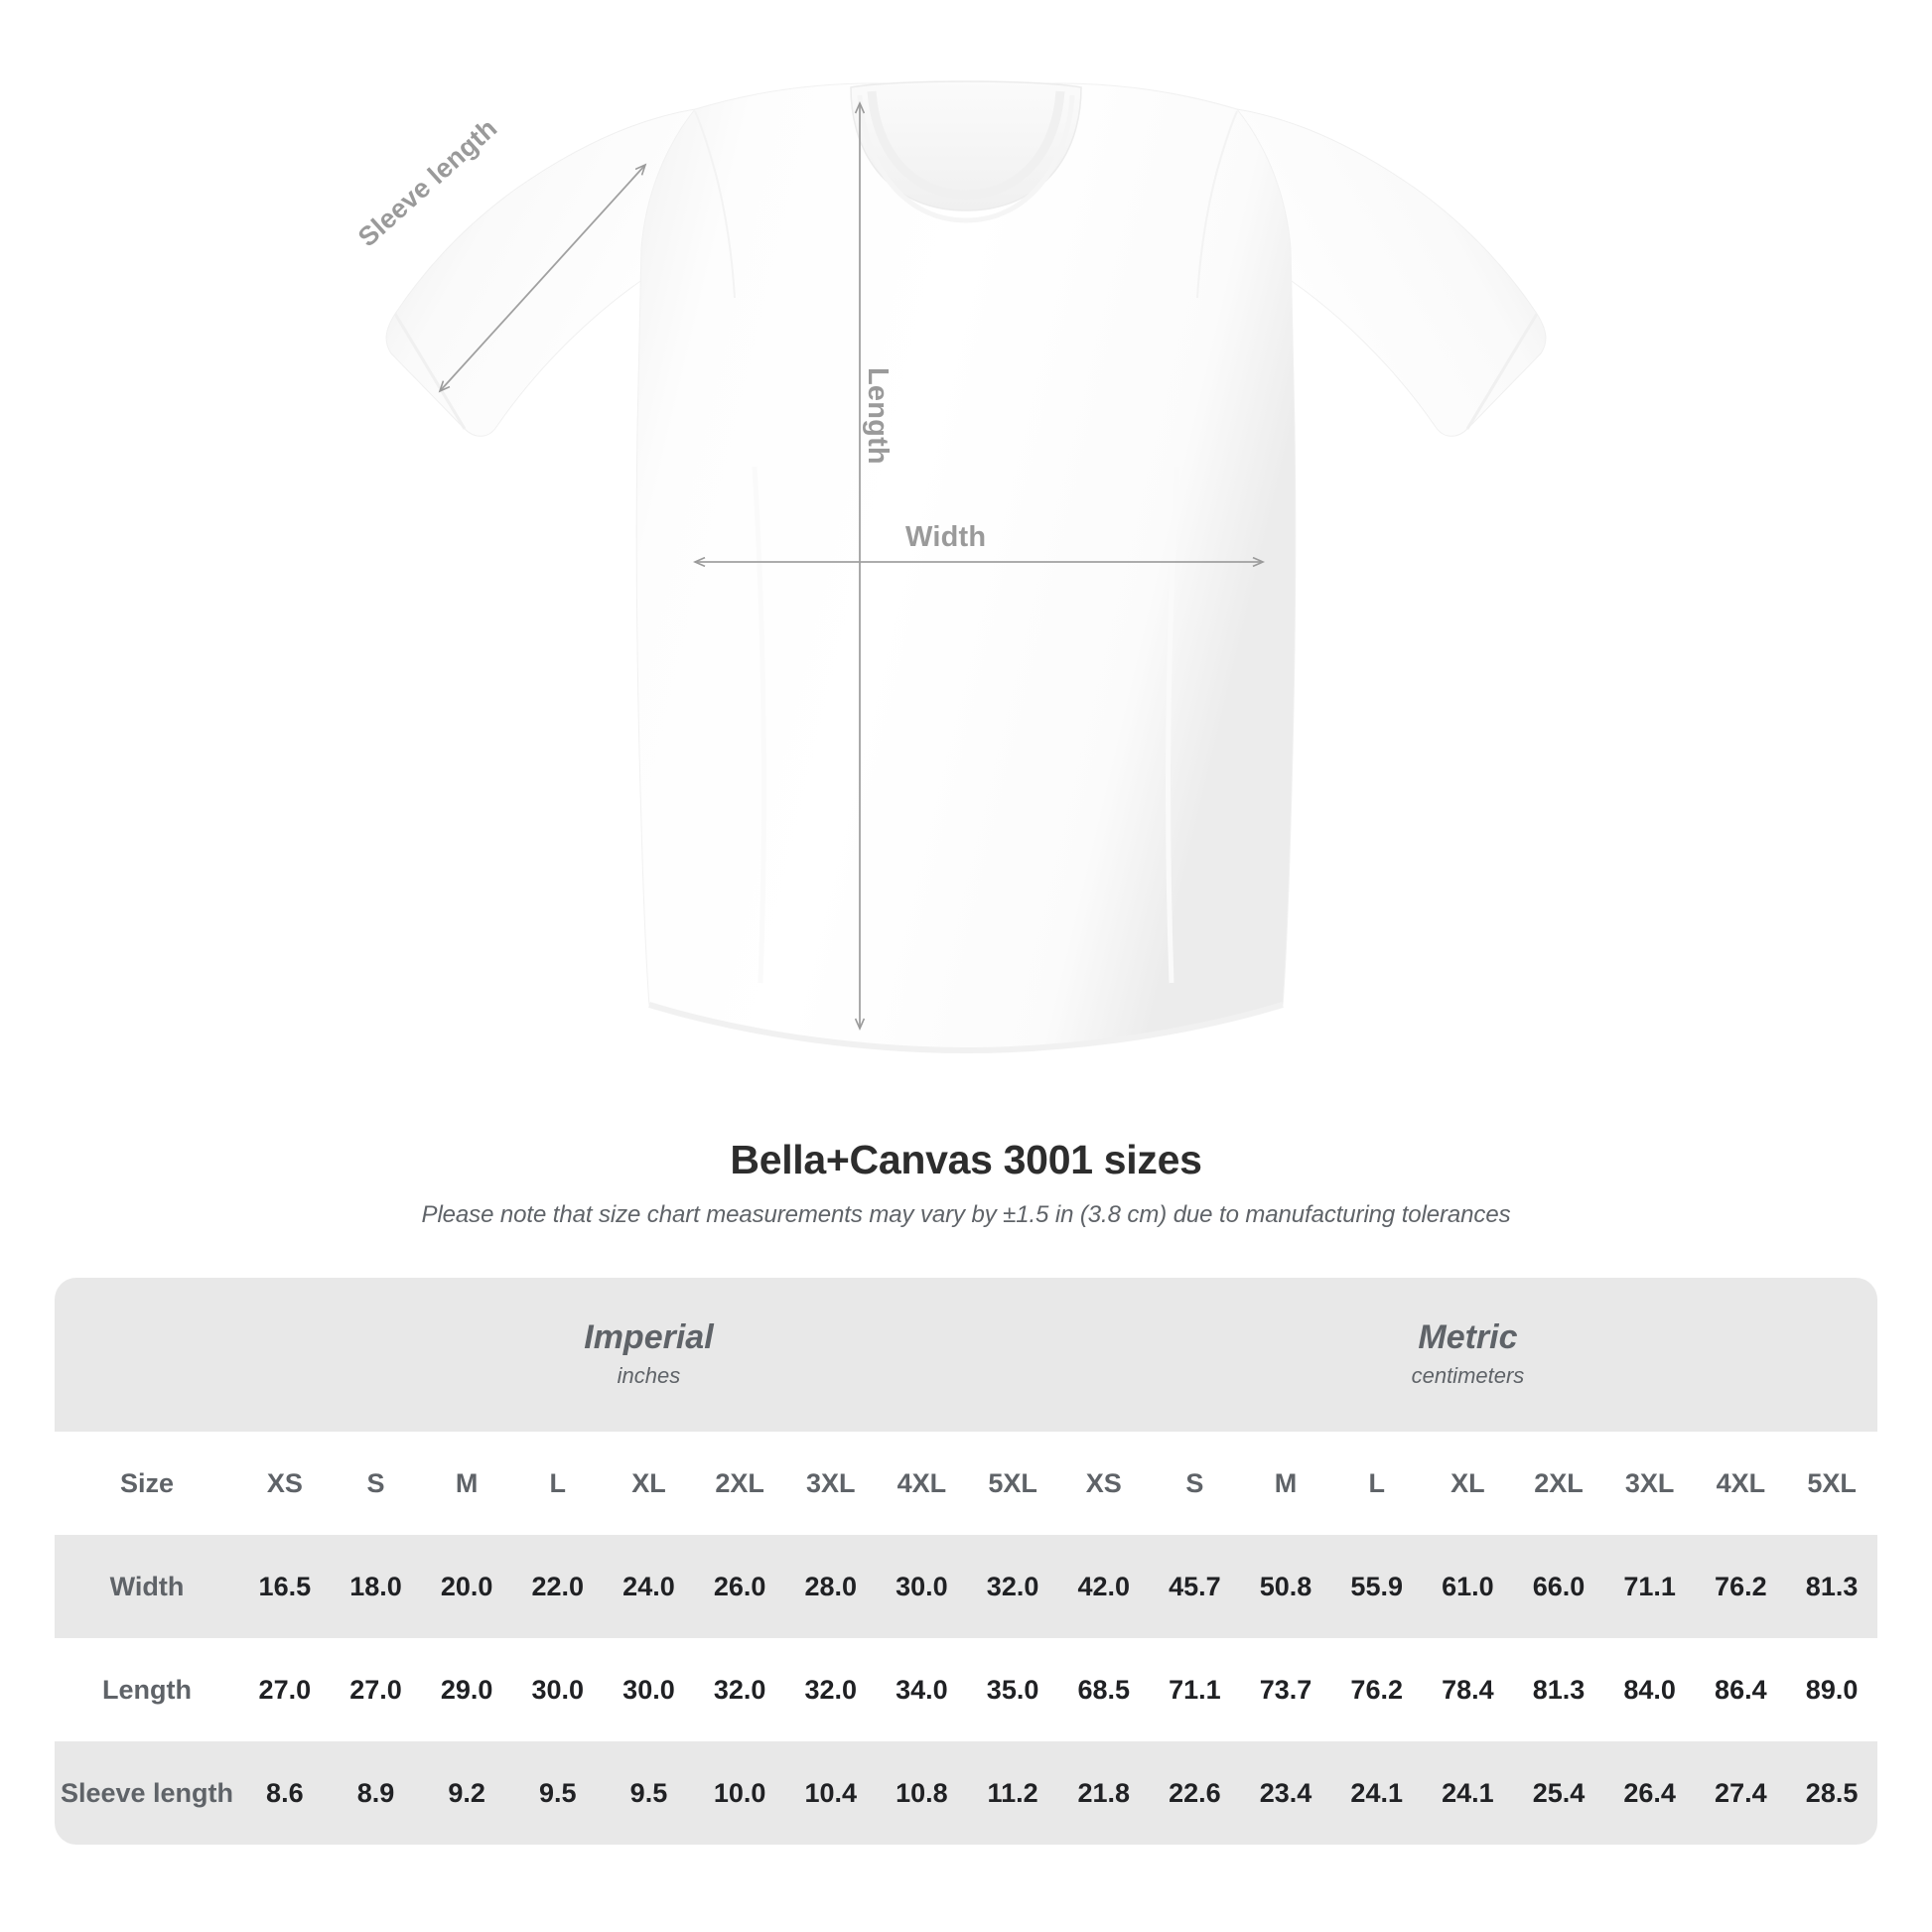 This screenshot has height=1932, width=1932. I want to click on measurement-cell: 24.0, so click(649, 1587).